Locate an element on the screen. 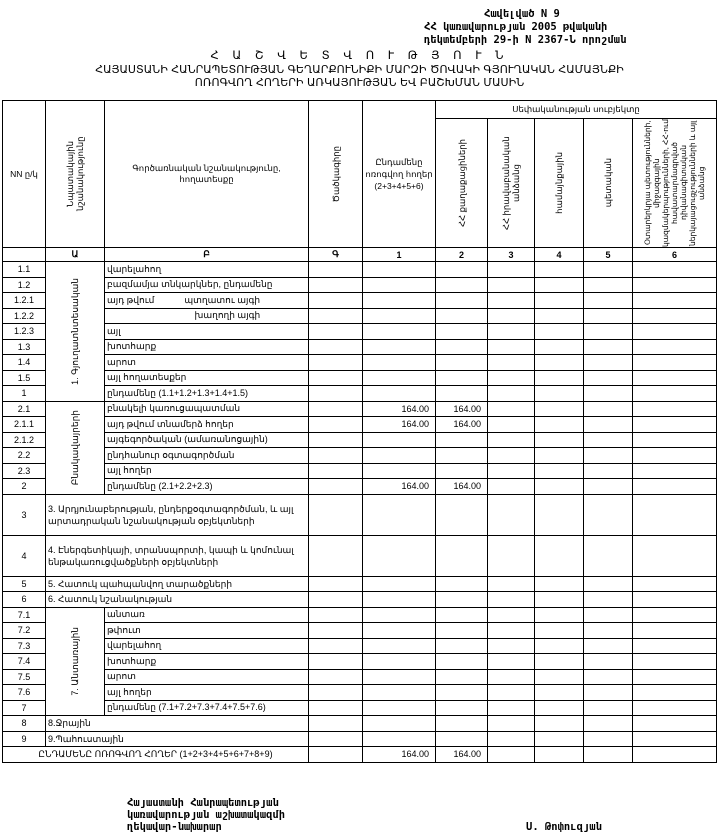 This screenshot has width=719, height=837. footer-line: ղեկավար-նախարար is located at coordinates (174, 827).